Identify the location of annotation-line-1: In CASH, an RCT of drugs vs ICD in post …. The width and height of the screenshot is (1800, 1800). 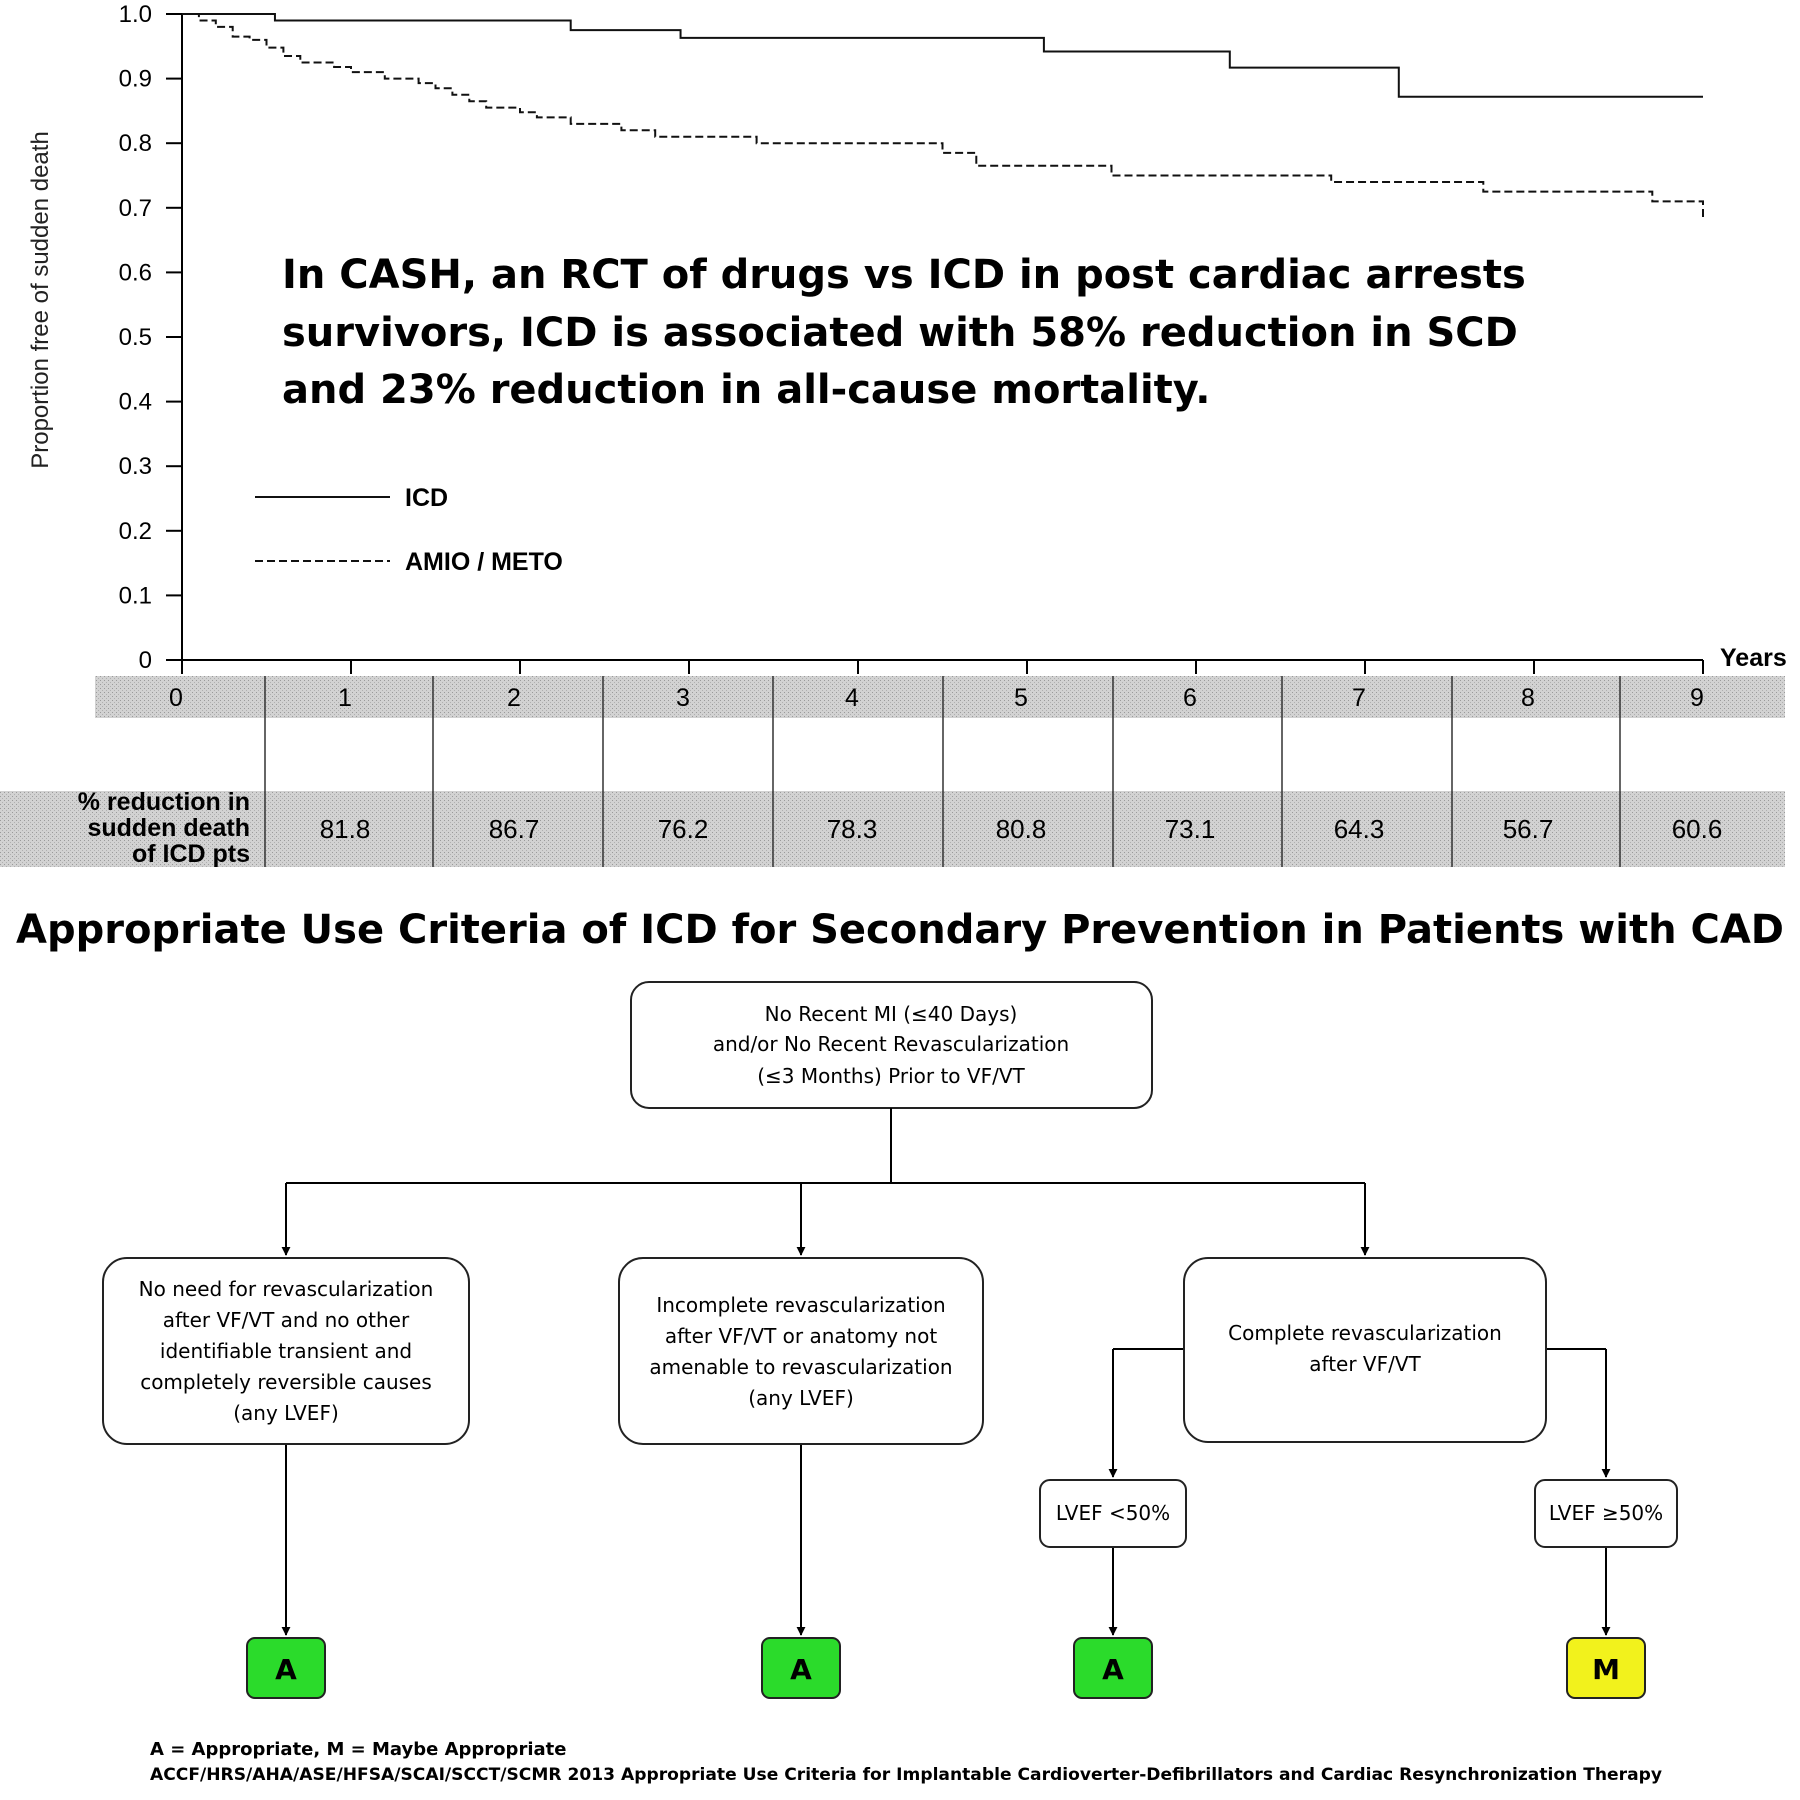
(904, 275).